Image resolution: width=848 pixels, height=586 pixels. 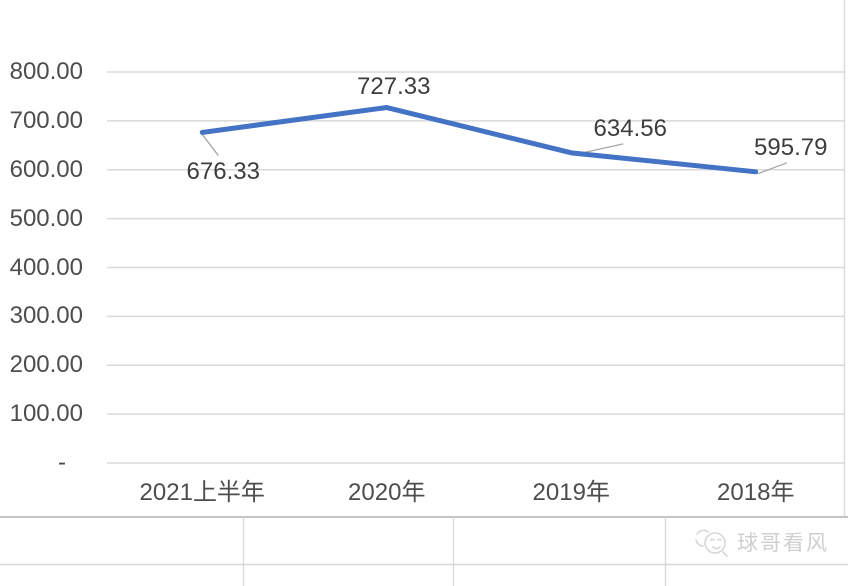 I want to click on watermark-logo, so click(x=711, y=543).